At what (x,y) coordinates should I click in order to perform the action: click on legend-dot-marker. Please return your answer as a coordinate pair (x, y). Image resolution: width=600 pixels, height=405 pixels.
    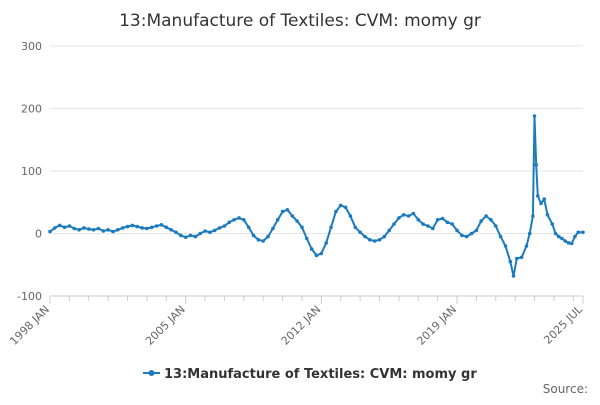
    Looking at the image, I should click on (151, 373).